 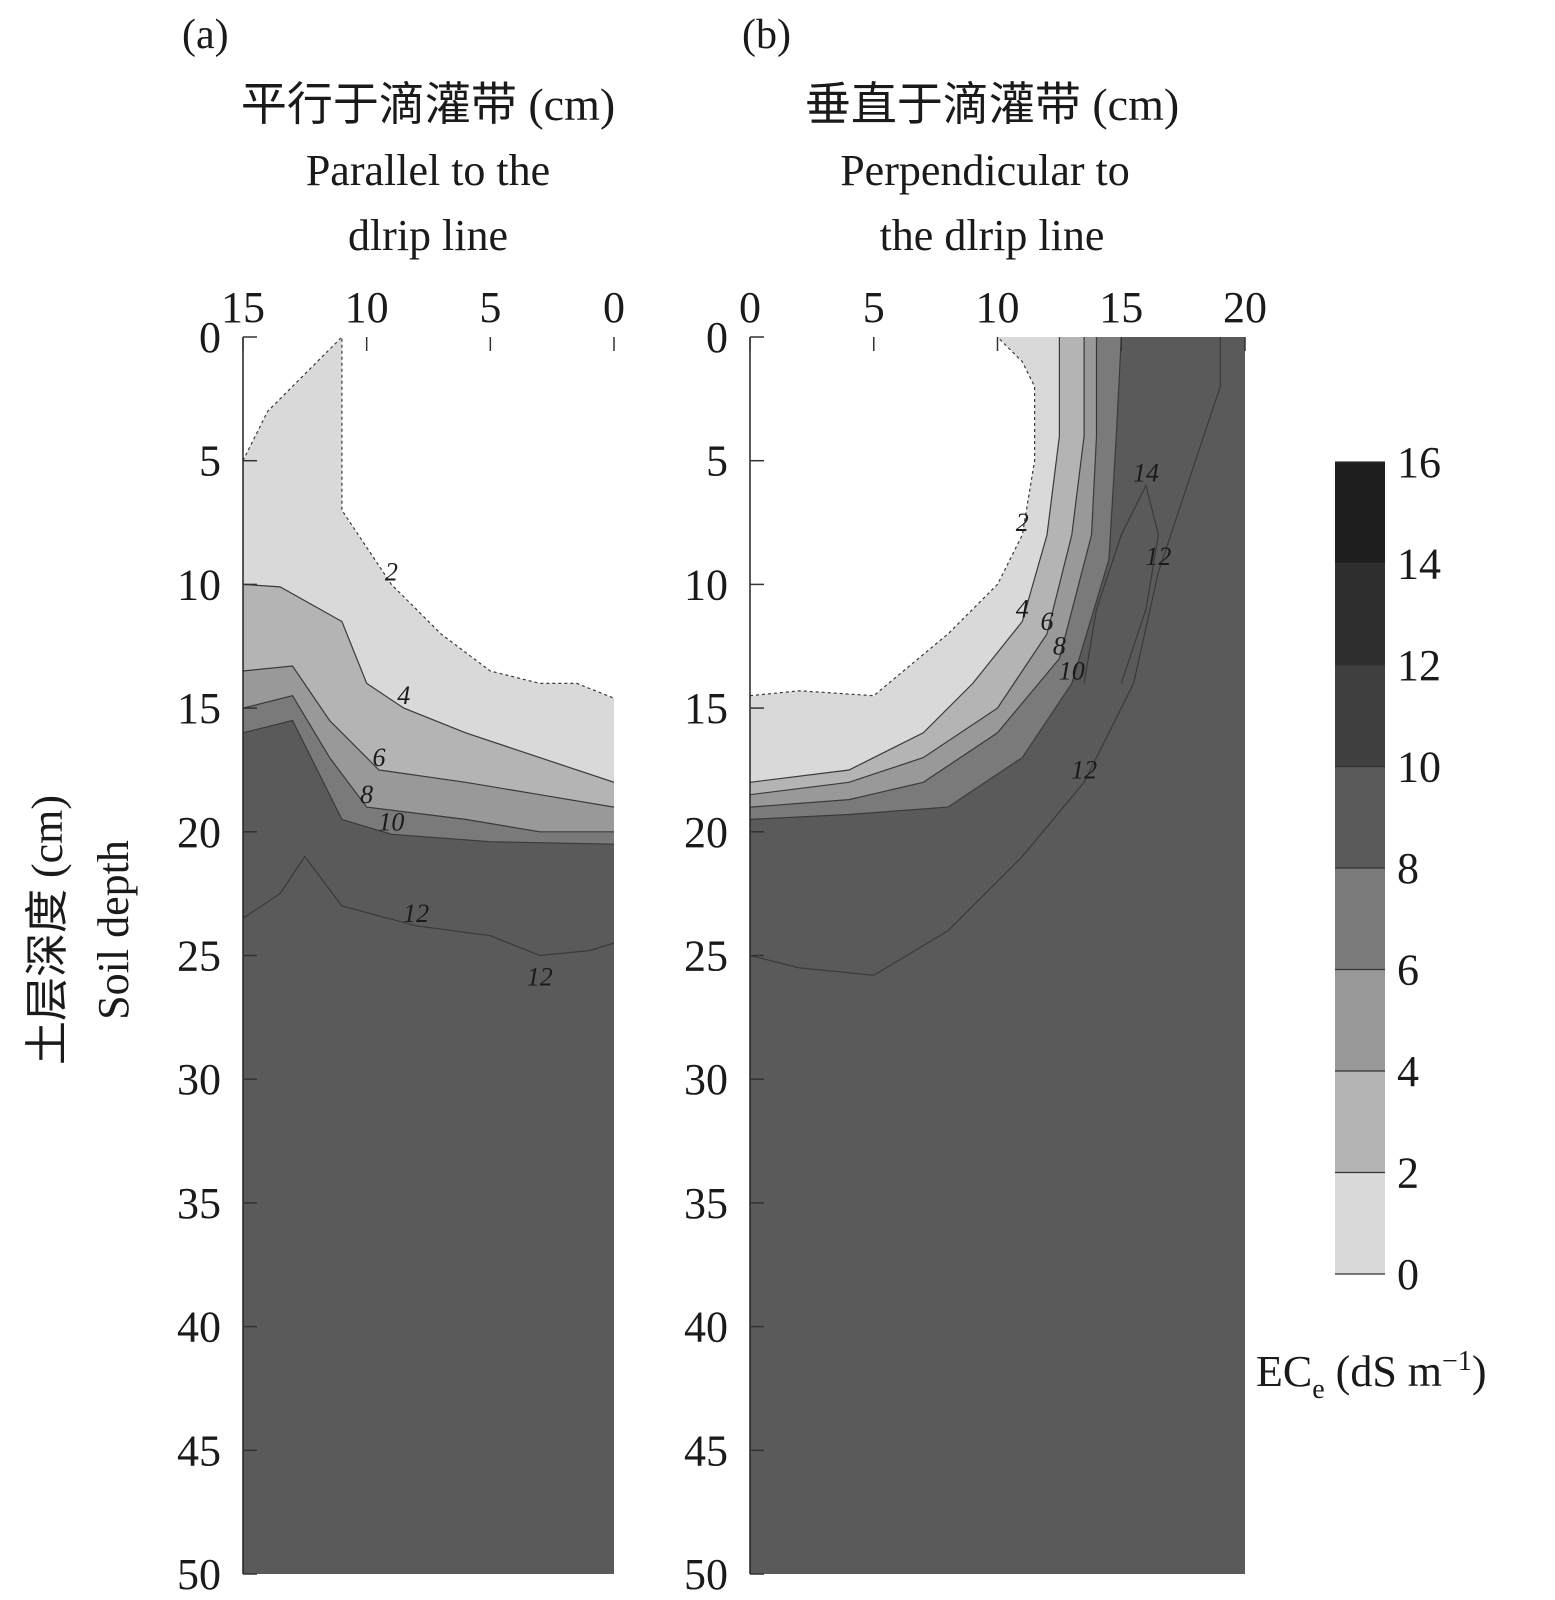 I want to click on panel-a-contour-label: 8, so click(x=366, y=794).